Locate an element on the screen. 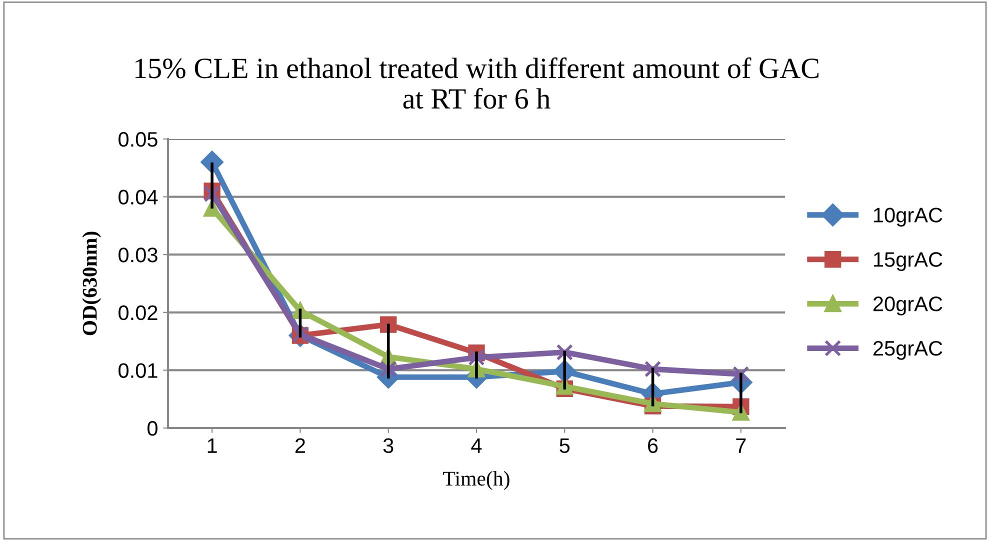 Image resolution: width=990 pixels, height=541 pixels. y-tick-label: 0.02 is located at coordinates (138, 312).